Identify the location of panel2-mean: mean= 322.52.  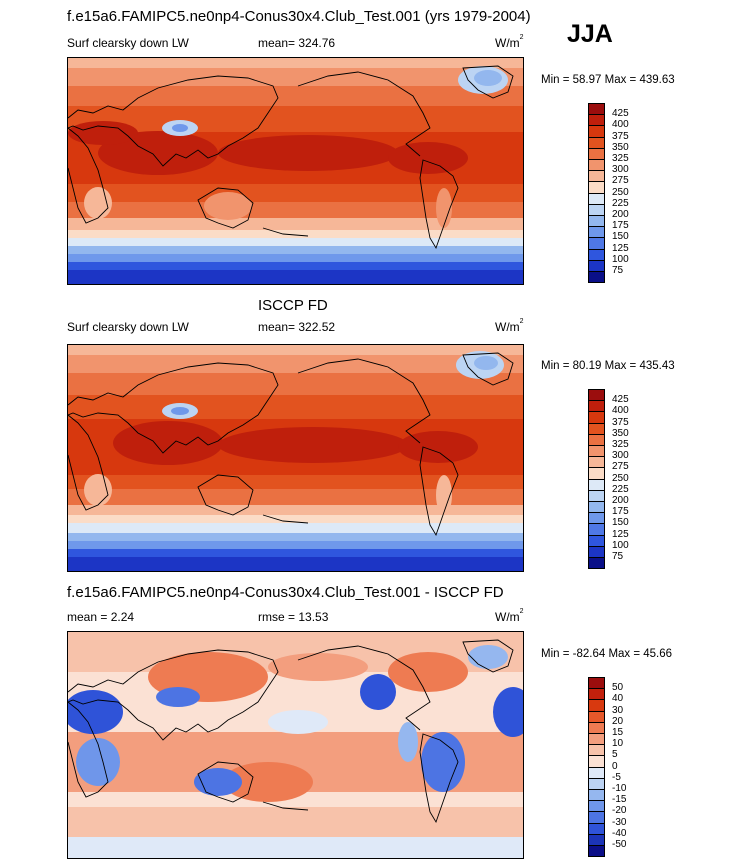
(297, 327).